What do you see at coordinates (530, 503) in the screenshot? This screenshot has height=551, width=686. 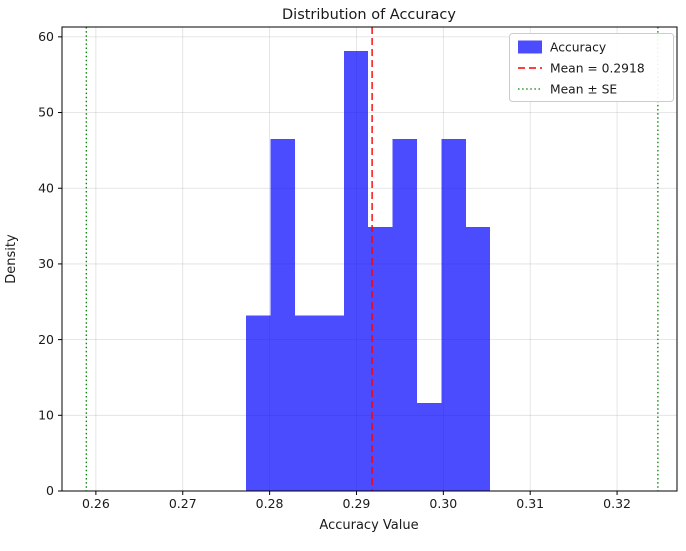 I see `x-tick-label: 0.31` at bounding box center [530, 503].